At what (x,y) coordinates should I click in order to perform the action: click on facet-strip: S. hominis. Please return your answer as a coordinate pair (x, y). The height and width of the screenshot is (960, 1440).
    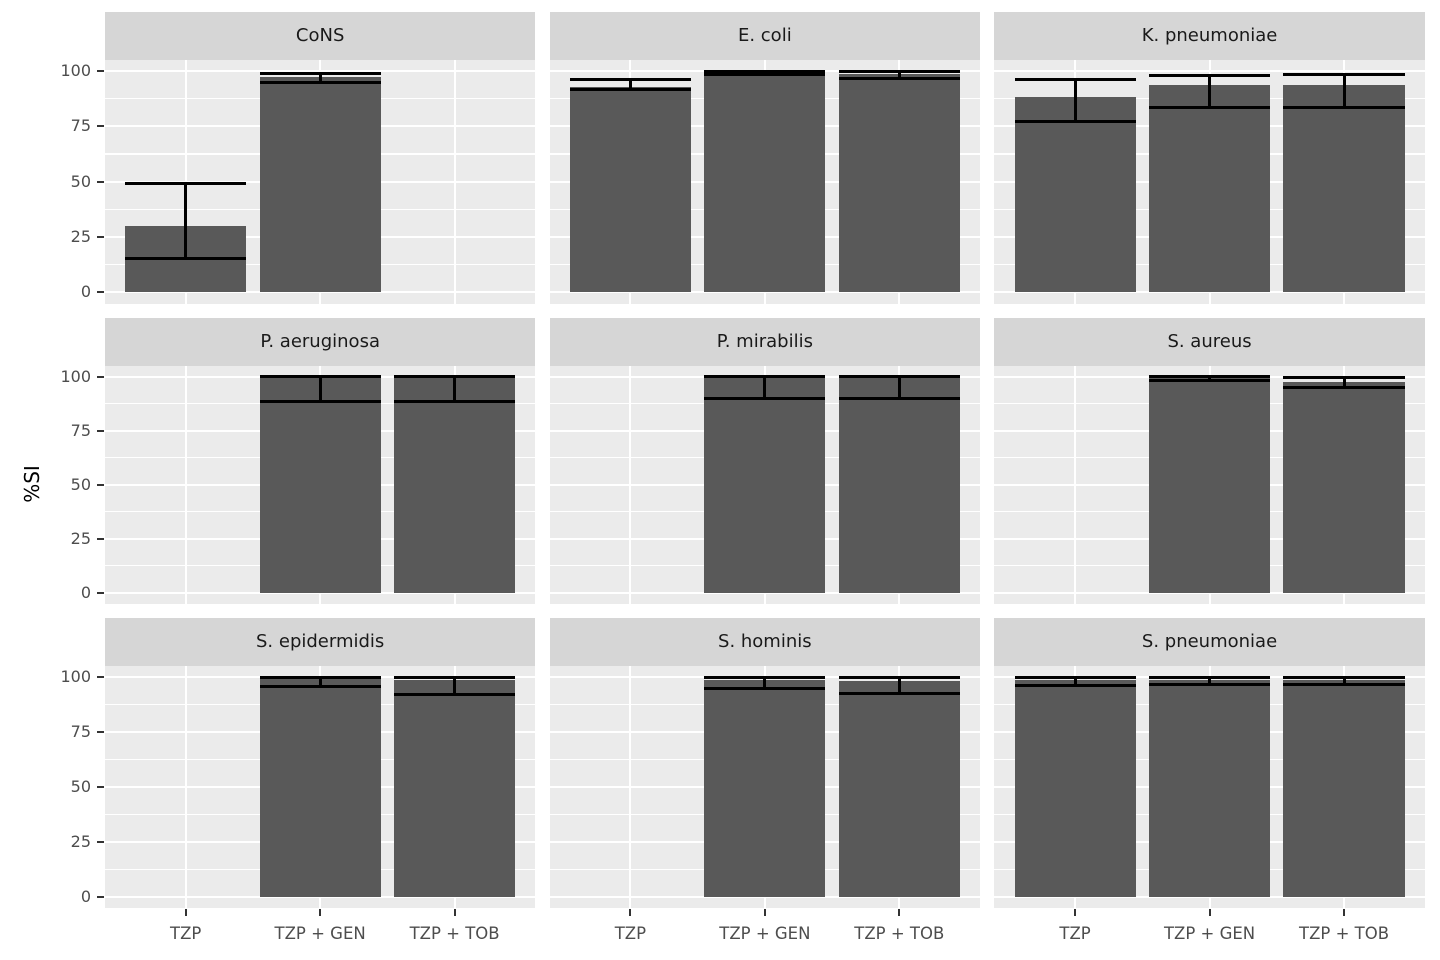
    Looking at the image, I should click on (764, 641).